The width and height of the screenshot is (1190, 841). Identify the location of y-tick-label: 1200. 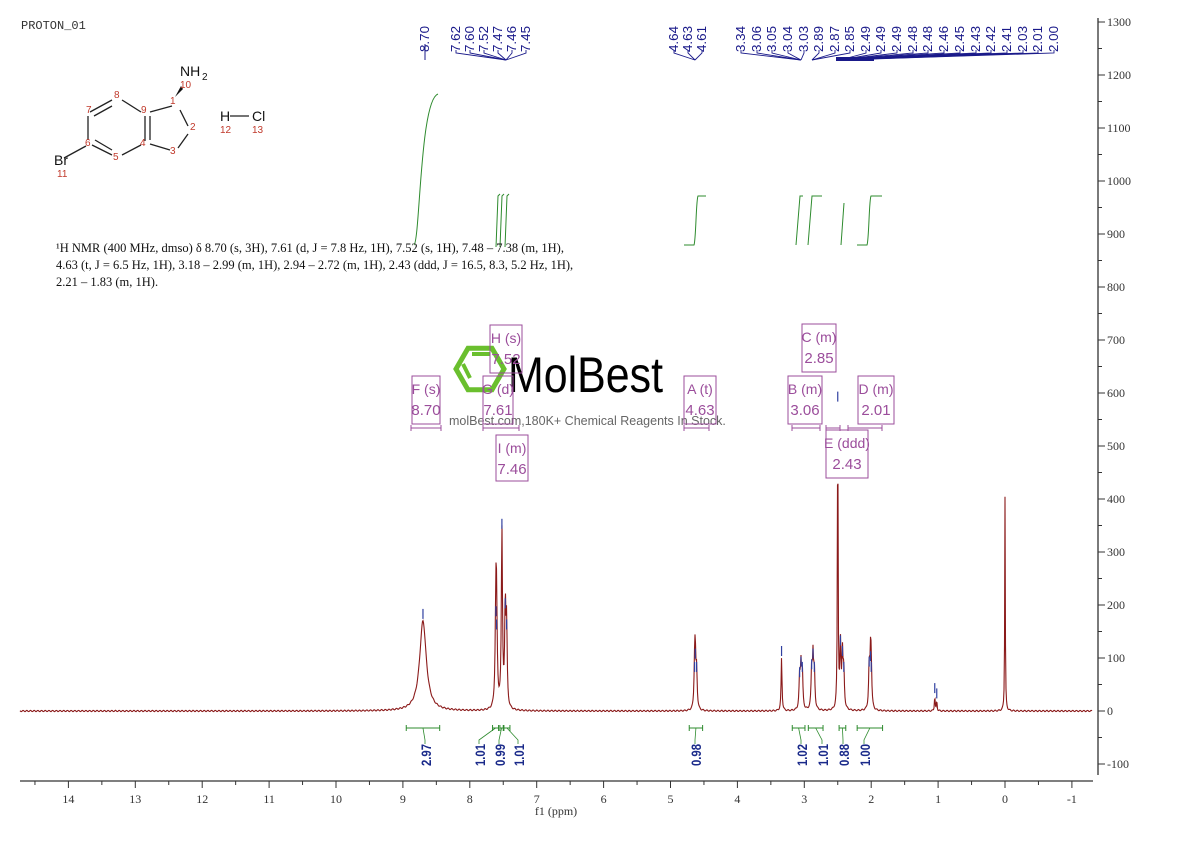
(1119, 75).